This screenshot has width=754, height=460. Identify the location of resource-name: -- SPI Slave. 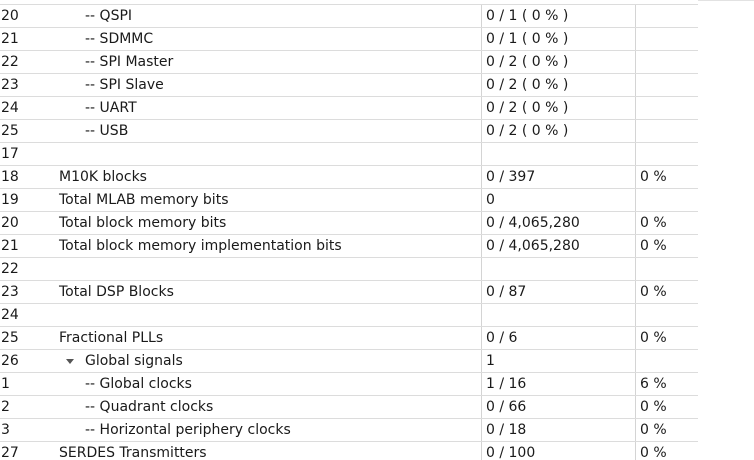
(267, 85).